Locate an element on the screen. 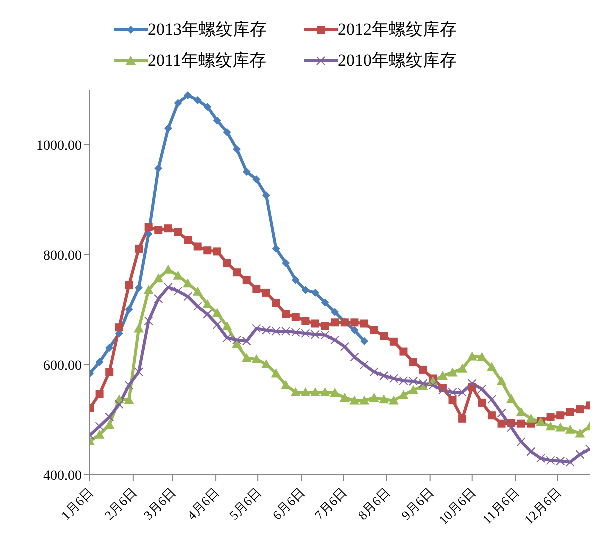 The width and height of the screenshot is (606, 553). y-tick-label: 400.00 is located at coordinates (63, 476).